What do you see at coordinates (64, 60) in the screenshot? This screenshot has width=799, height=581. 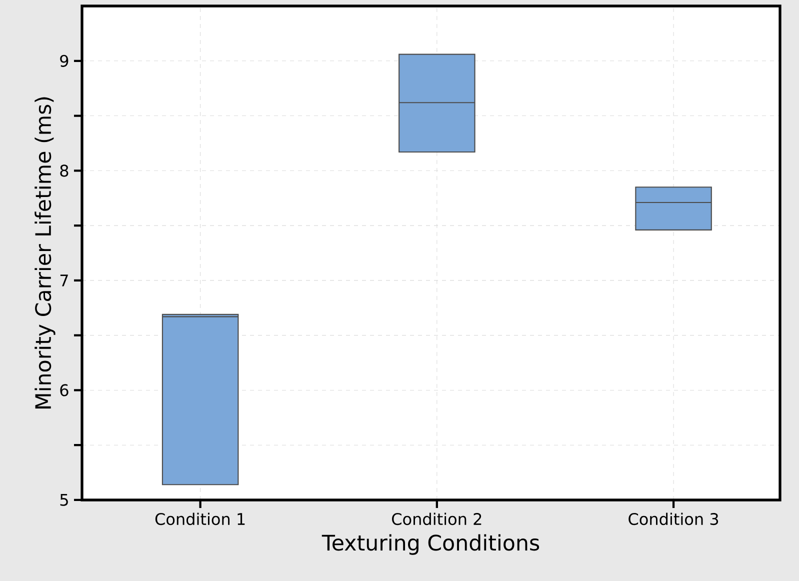 I see `y-tick-label: 9` at bounding box center [64, 60].